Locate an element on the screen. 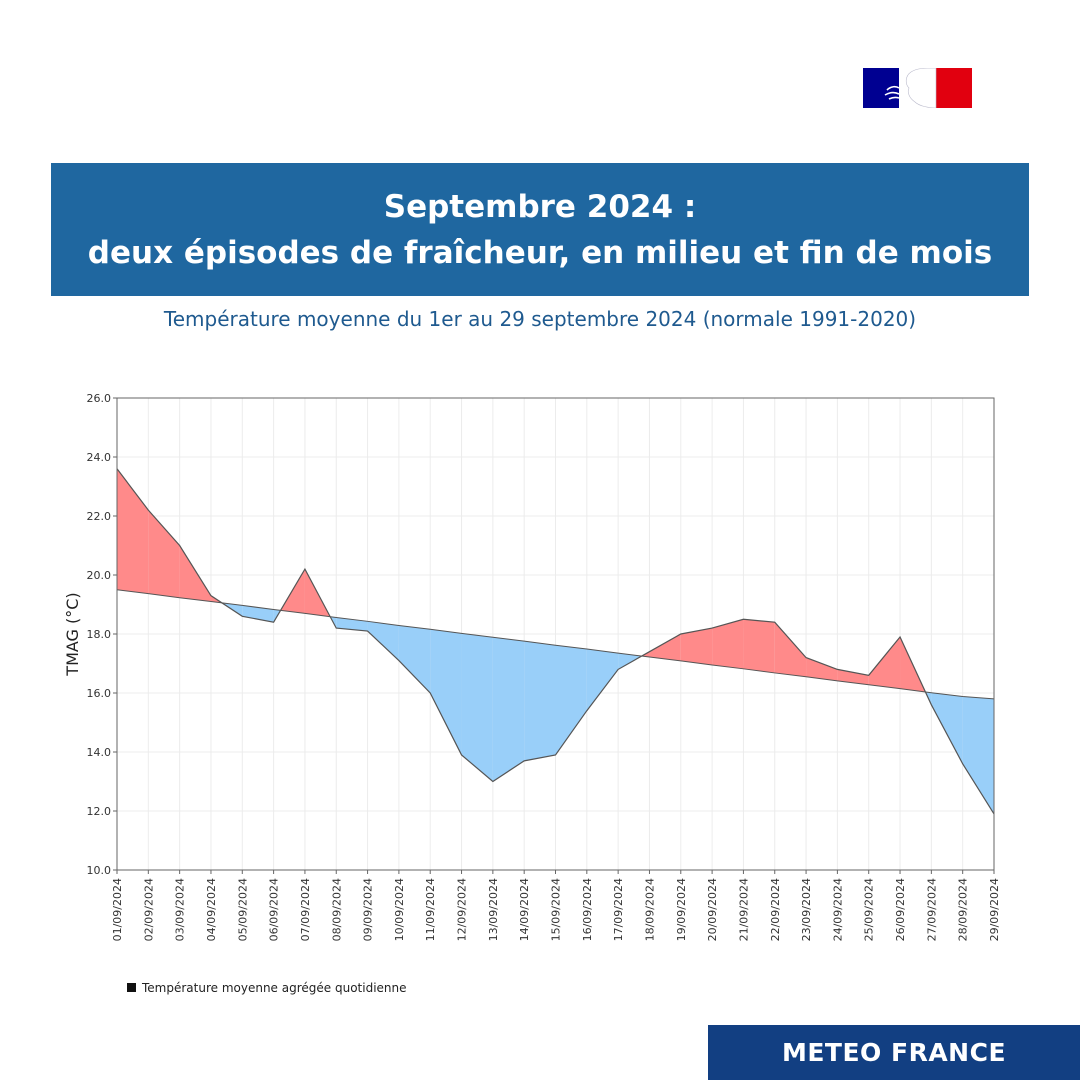 Image resolution: width=1080 pixels, height=1080 pixels. x-tick-label: 24/09/2024 is located at coordinates (837, 909).